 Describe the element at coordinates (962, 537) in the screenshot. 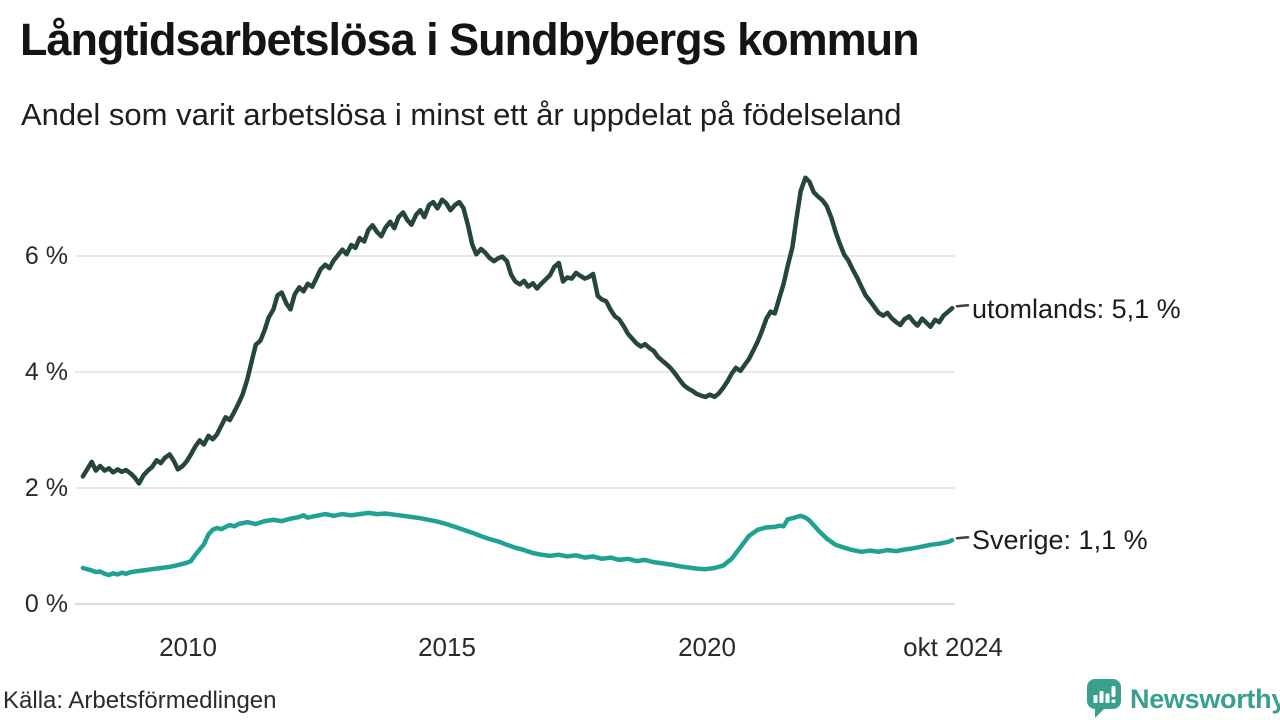

I see `label-leader-dash-sverige` at that location.